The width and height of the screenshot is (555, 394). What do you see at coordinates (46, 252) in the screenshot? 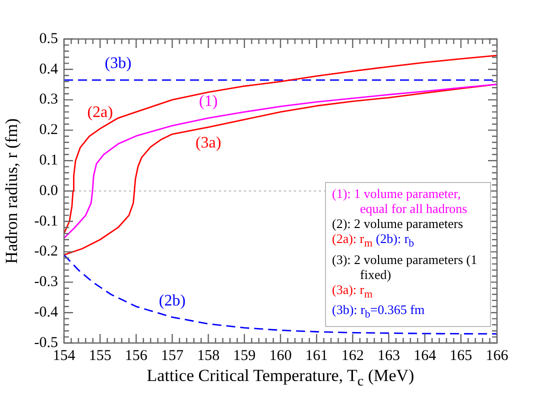
I see `y-tick-label: -0.2` at bounding box center [46, 252].